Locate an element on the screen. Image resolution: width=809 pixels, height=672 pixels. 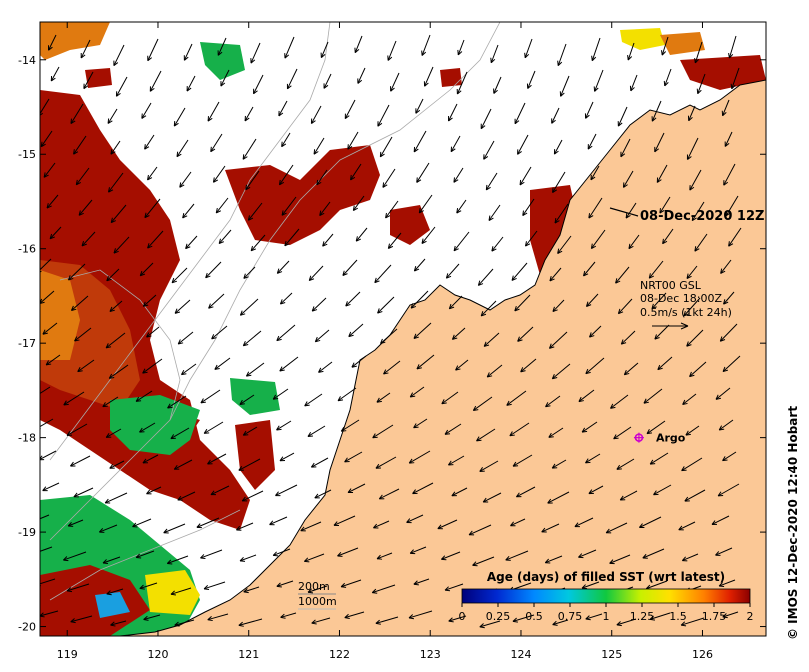
timestamp-label: 08-Dec-2020 12Z is located at coordinates (702, 216).